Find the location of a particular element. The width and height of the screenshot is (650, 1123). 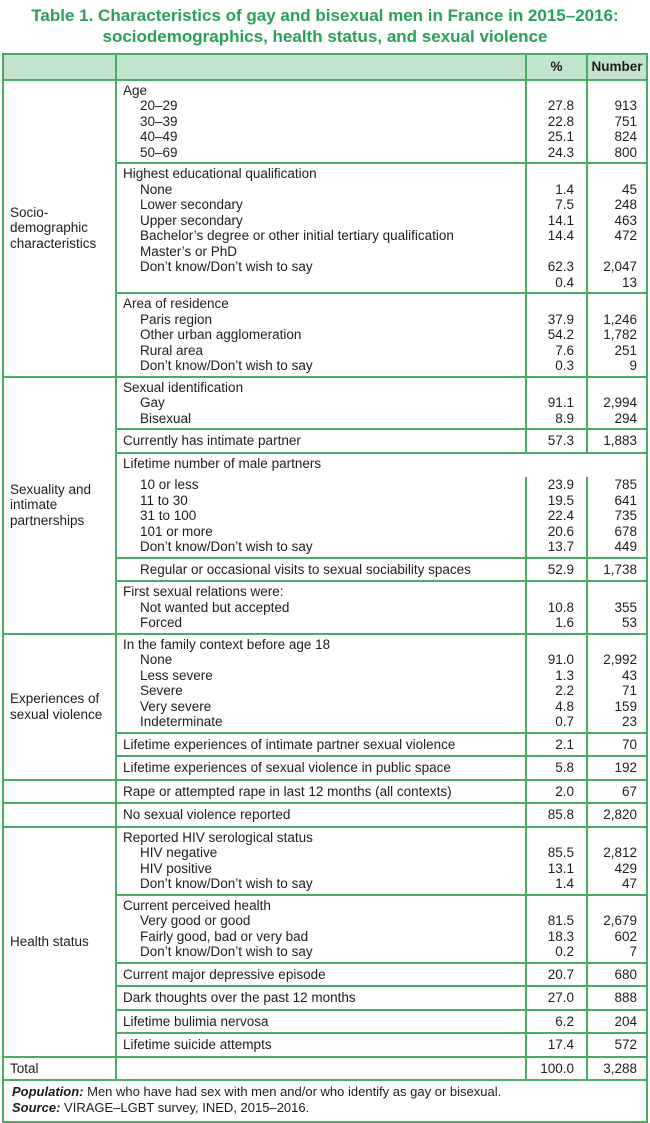

row-label: HIV positive is located at coordinates (176, 868).